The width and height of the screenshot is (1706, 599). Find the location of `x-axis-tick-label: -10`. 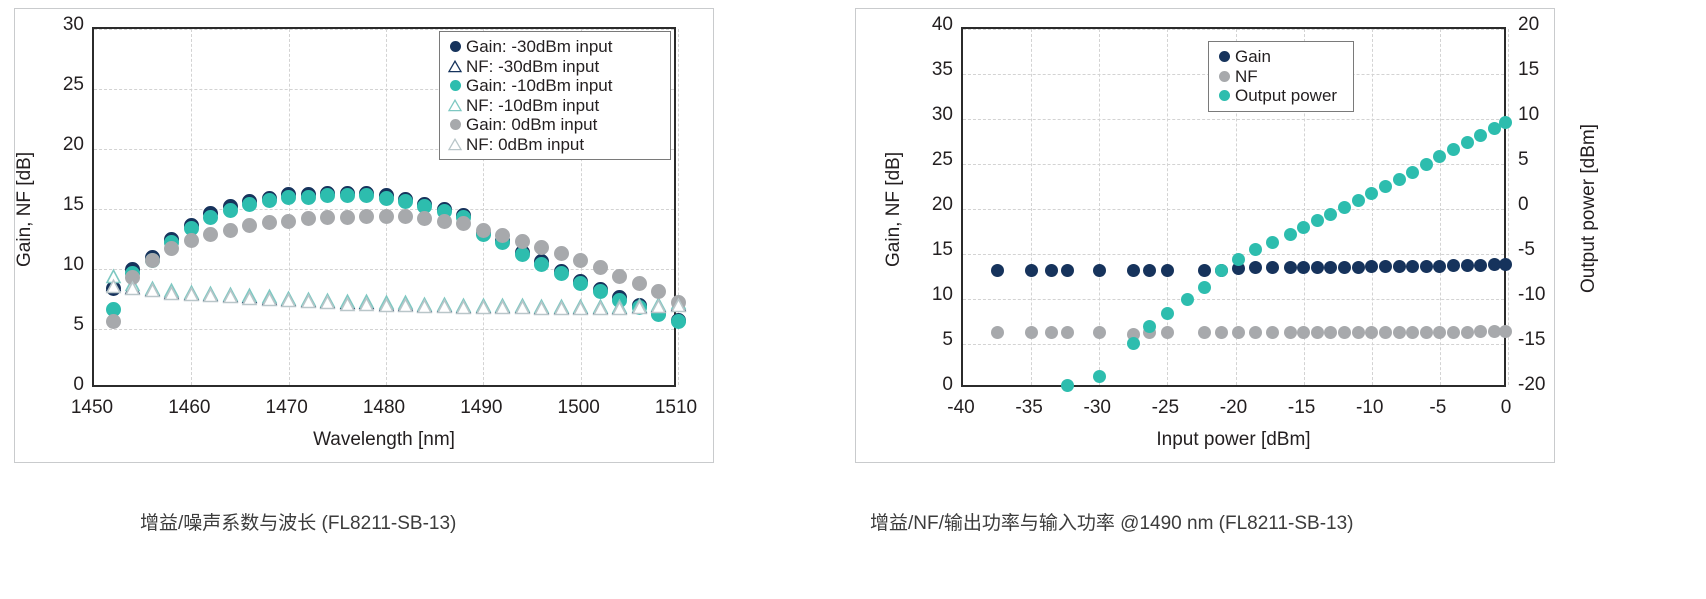

x-axis-tick-label: -10 is located at coordinates (1370, 407).